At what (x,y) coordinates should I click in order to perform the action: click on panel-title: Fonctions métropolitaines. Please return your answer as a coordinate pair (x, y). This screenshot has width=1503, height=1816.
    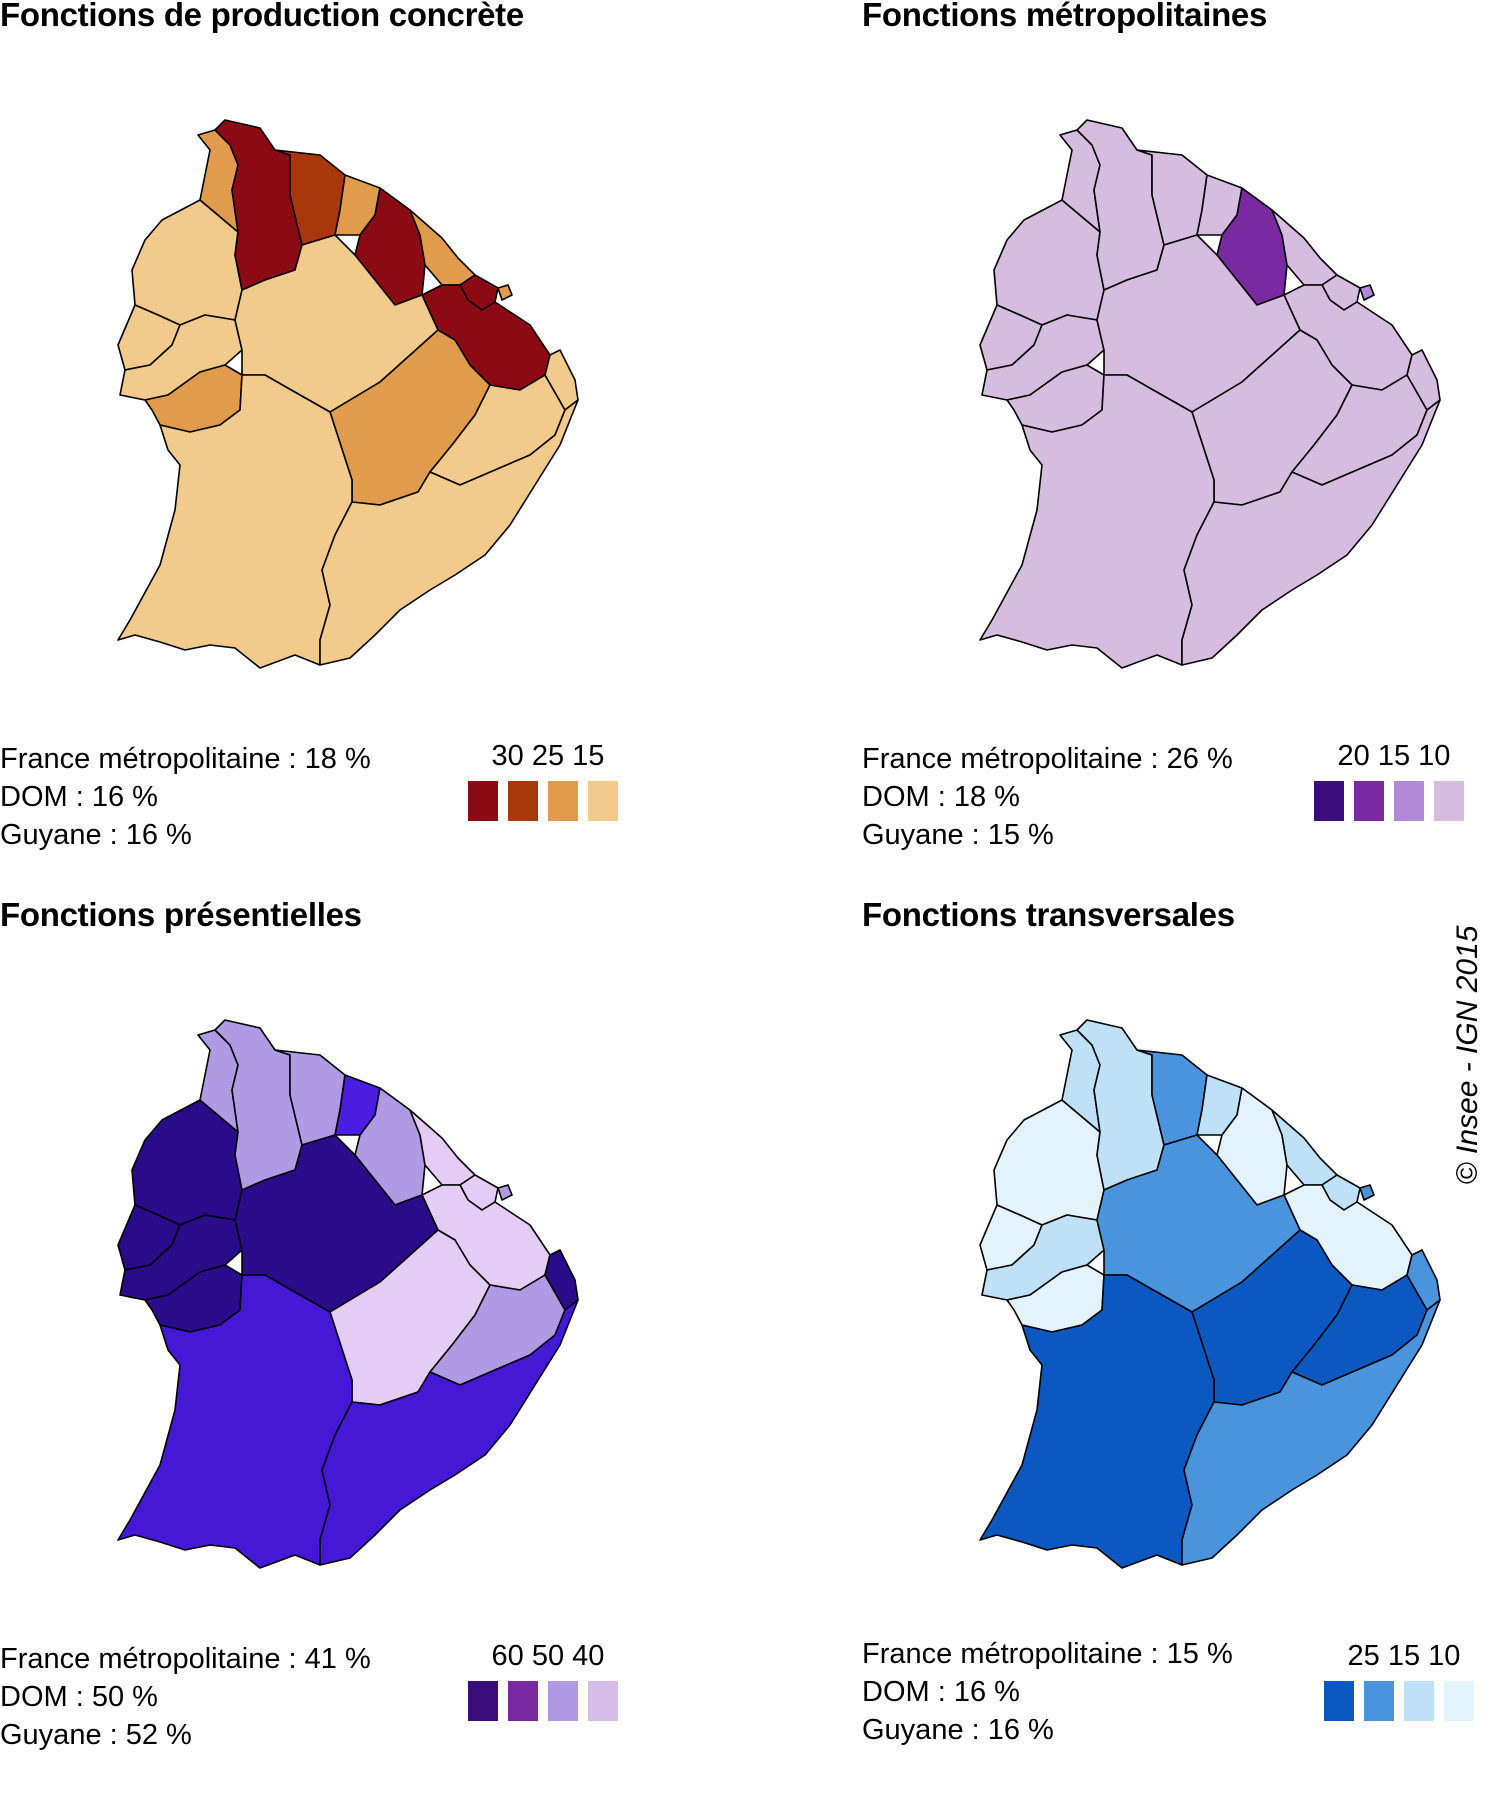
    Looking at the image, I should click on (1065, 16).